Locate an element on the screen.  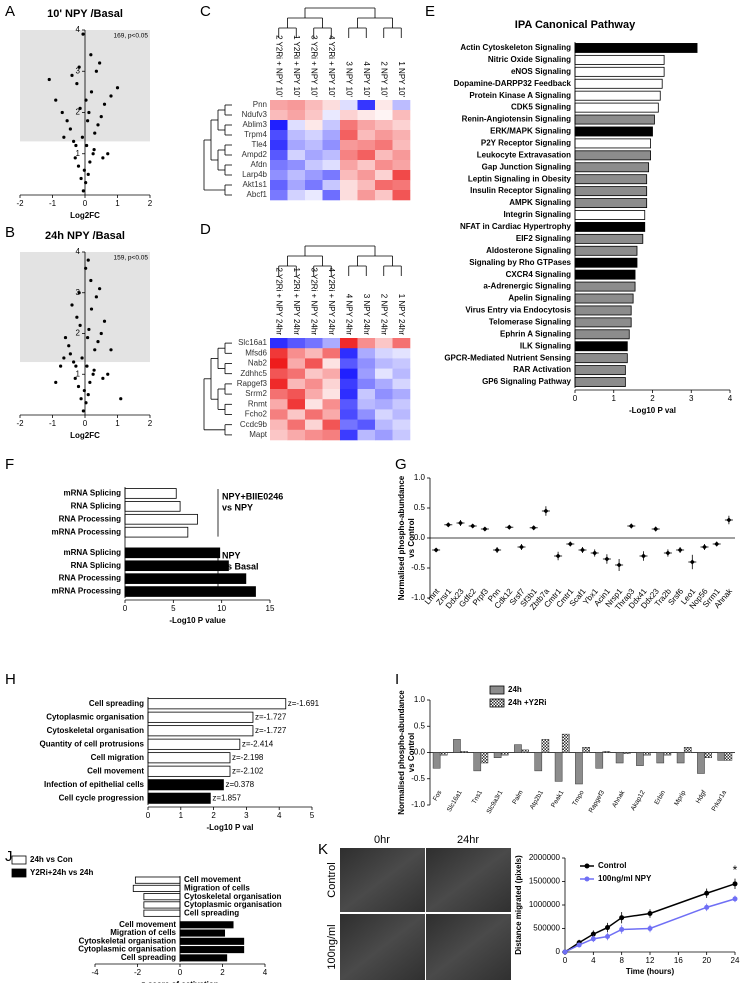
panel-letter: D is located at coordinates (205, 229).